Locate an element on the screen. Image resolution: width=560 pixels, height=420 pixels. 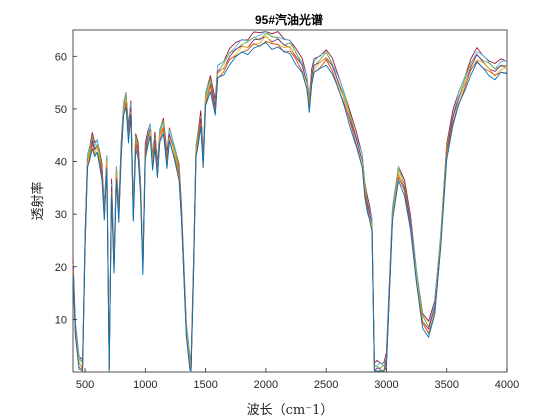
x-tick-label: 1000 is located at coordinates (145, 385).